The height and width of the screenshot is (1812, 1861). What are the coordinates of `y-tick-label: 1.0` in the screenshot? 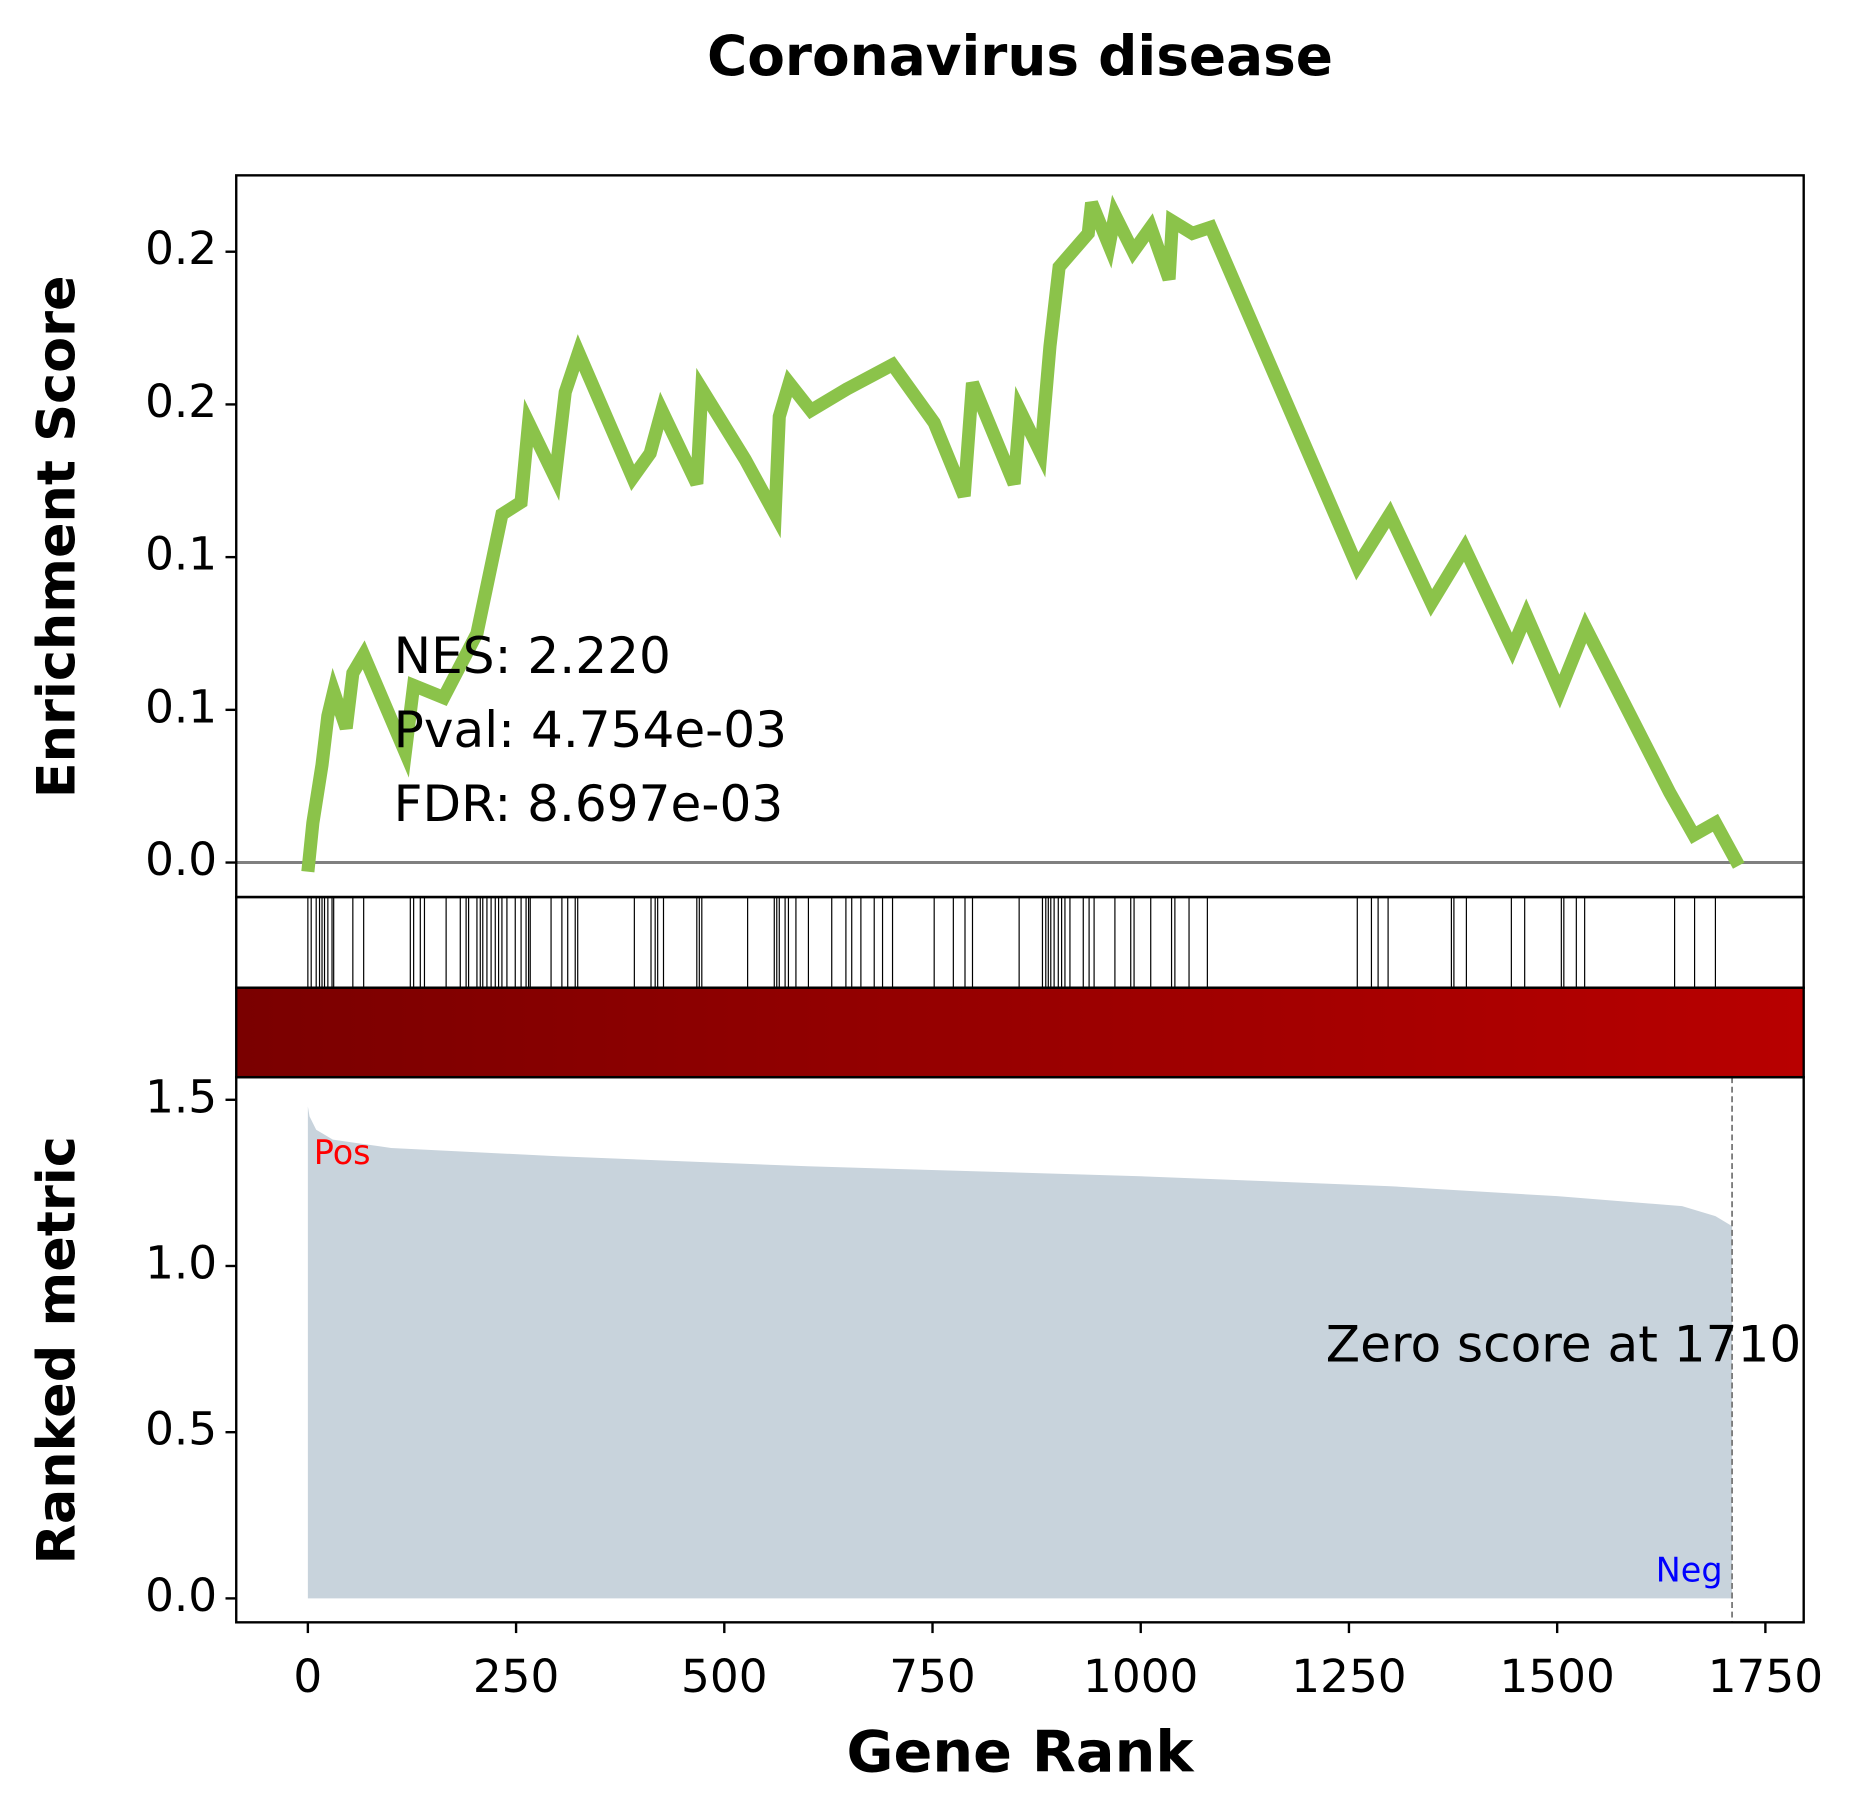 It's located at (181, 1262).